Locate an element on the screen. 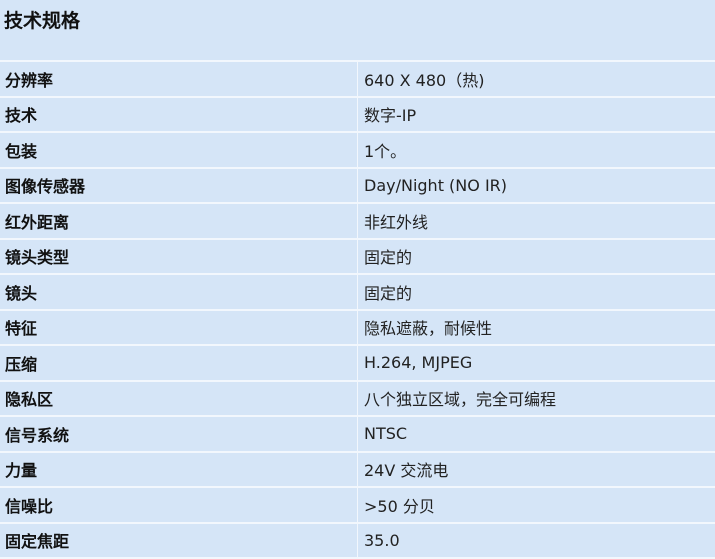 Image resolution: width=715 pixels, height=559 pixels. table-row: 镜头固定的 is located at coordinates (357, 292).